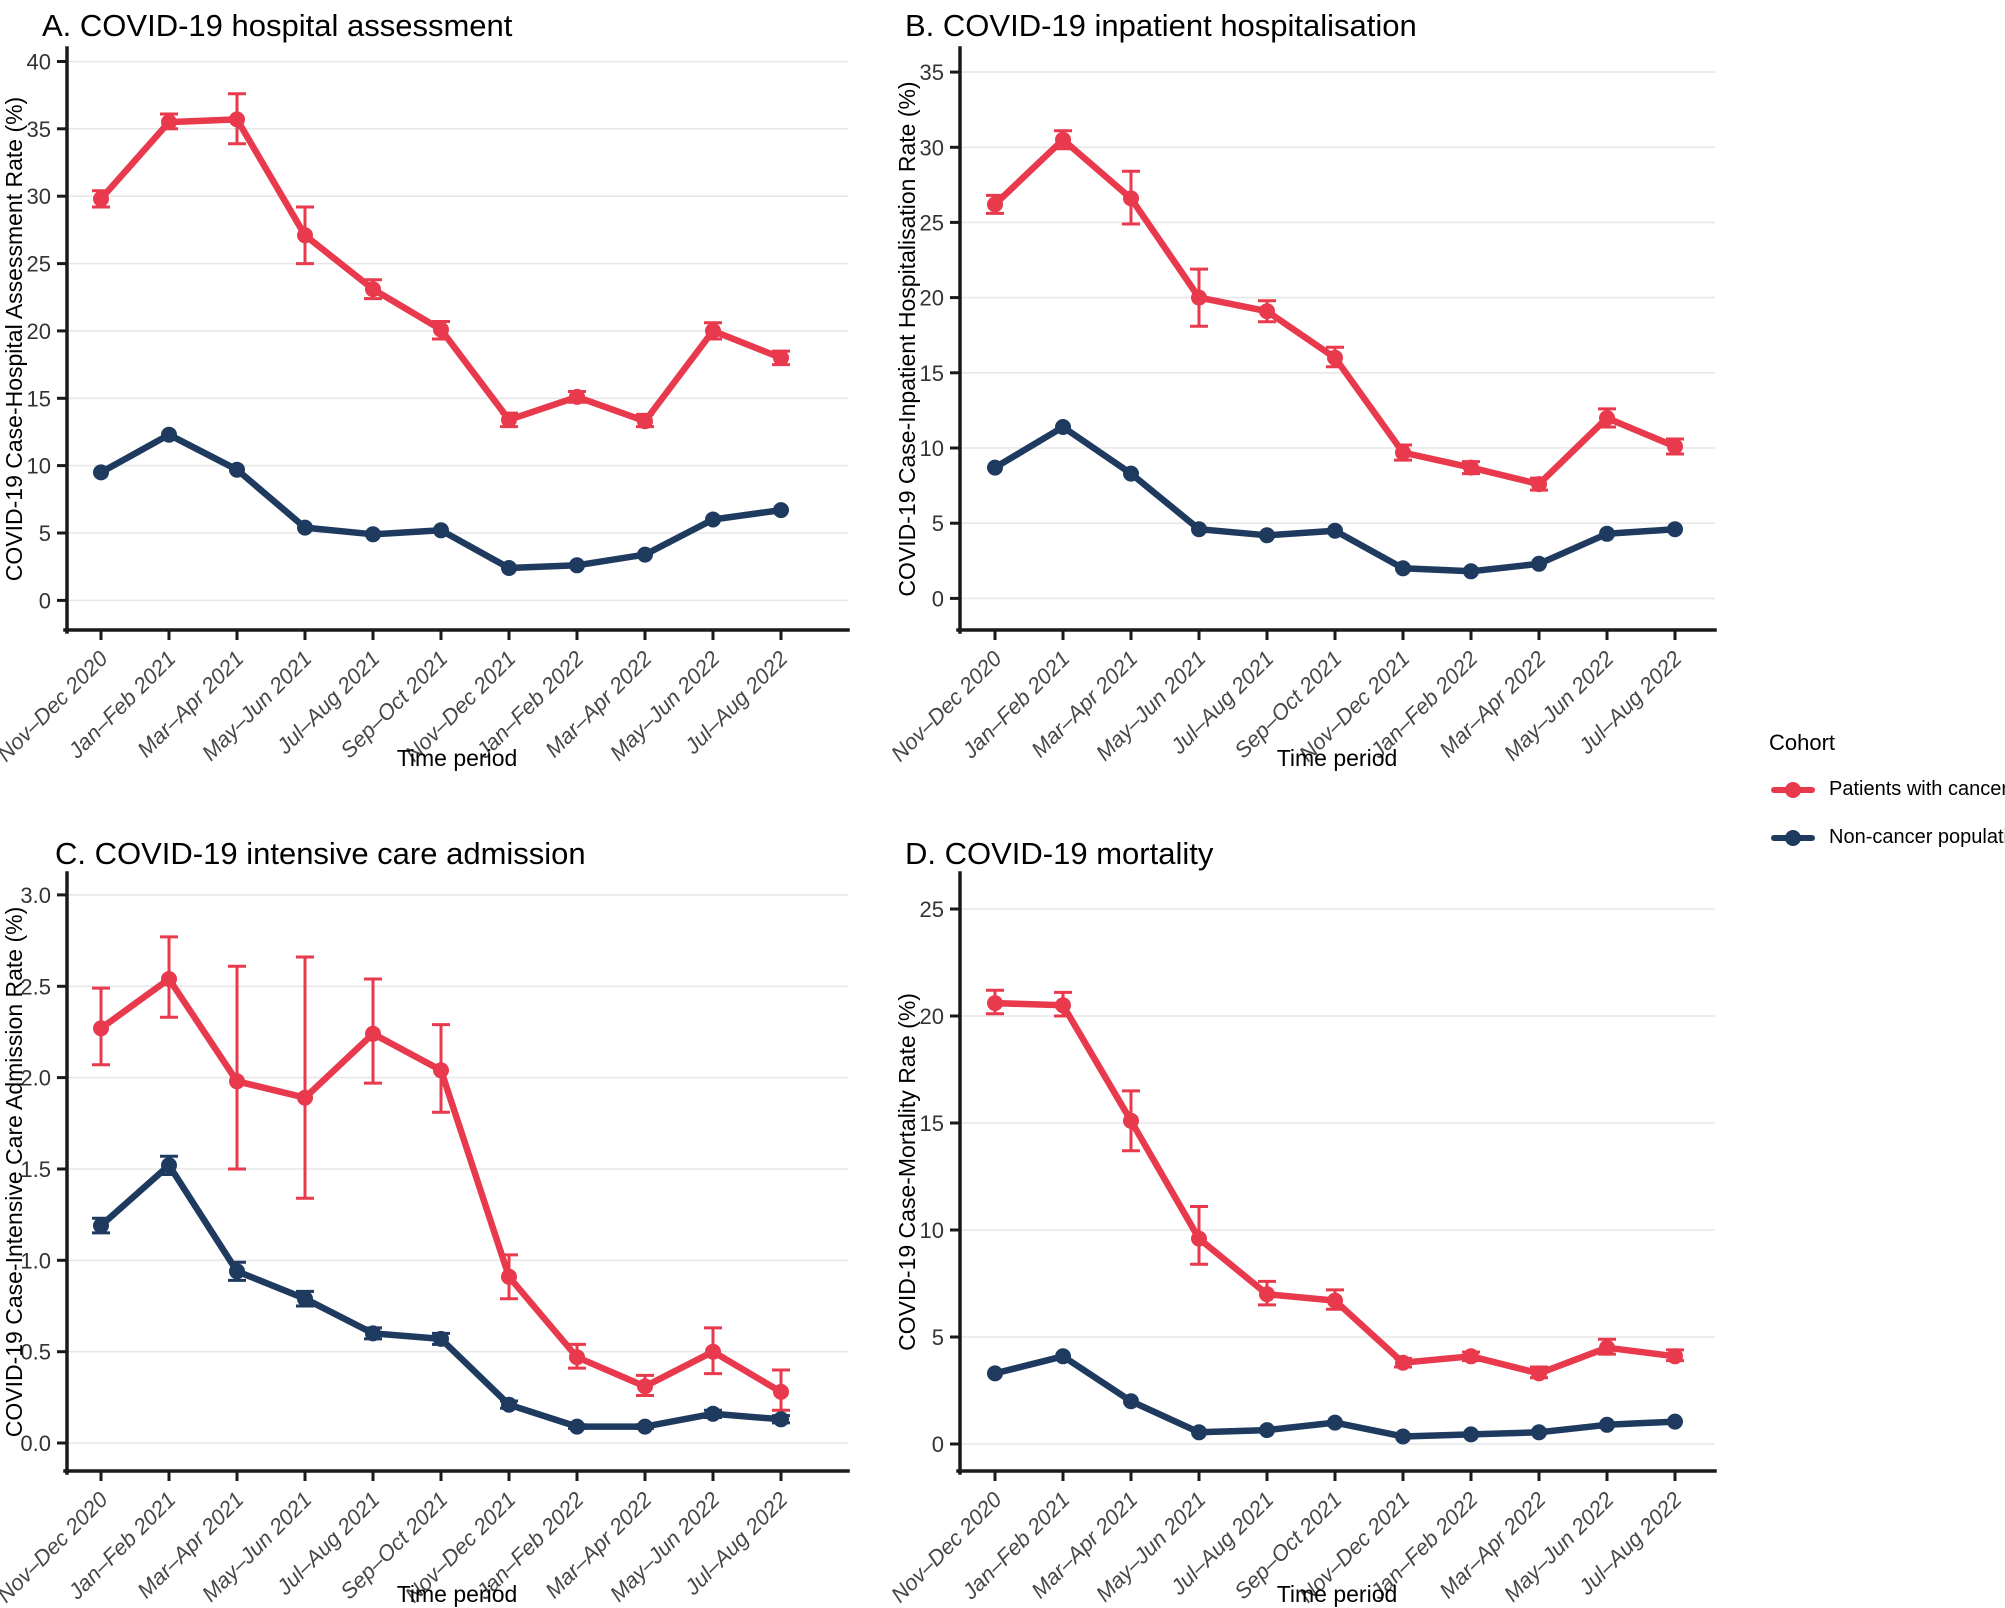 The width and height of the screenshot is (2005, 1608). I want to click on svg-text: 40, so click(39, 62).